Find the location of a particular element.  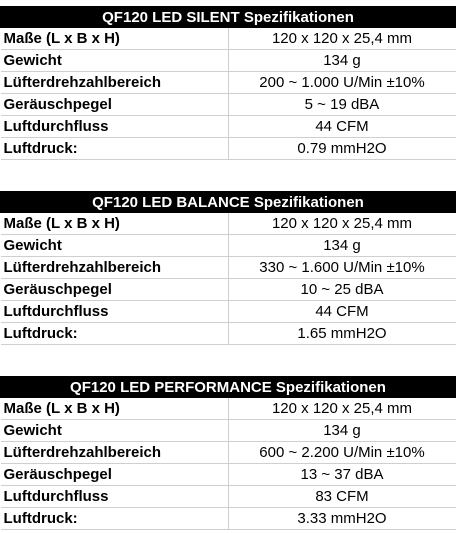

table-row: Luftdruck: 3.33 mmH2O is located at coordinates (228, 518).